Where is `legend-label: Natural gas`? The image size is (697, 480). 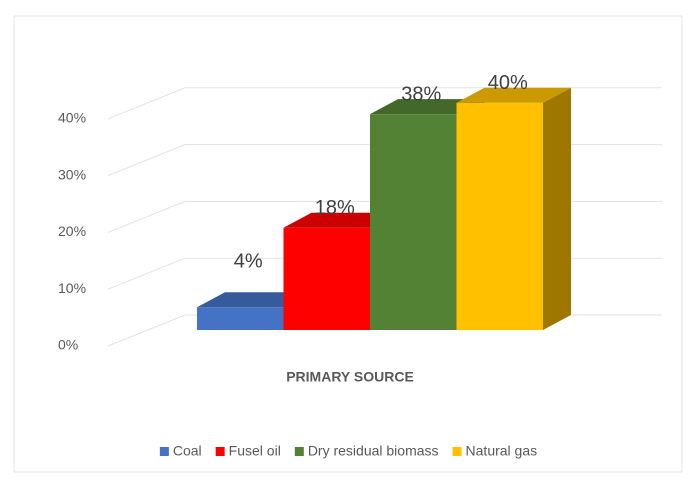 legend-label: Natural gas is located at coordinates (502, 451).